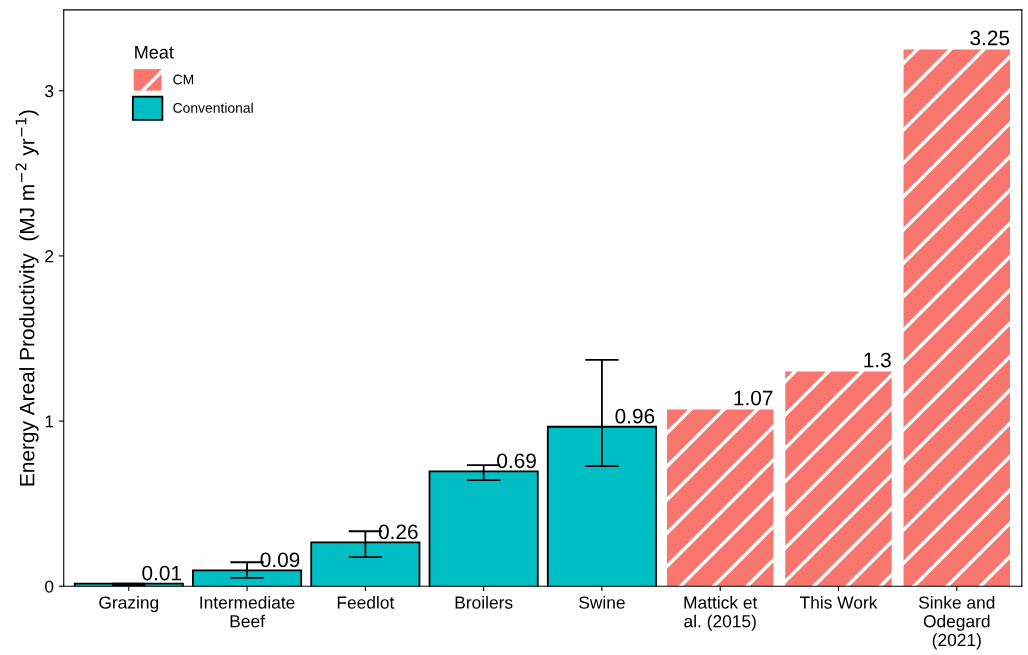 The image size is (1028, 655). I want to click on data-label: 0.26, so click(398, 532).